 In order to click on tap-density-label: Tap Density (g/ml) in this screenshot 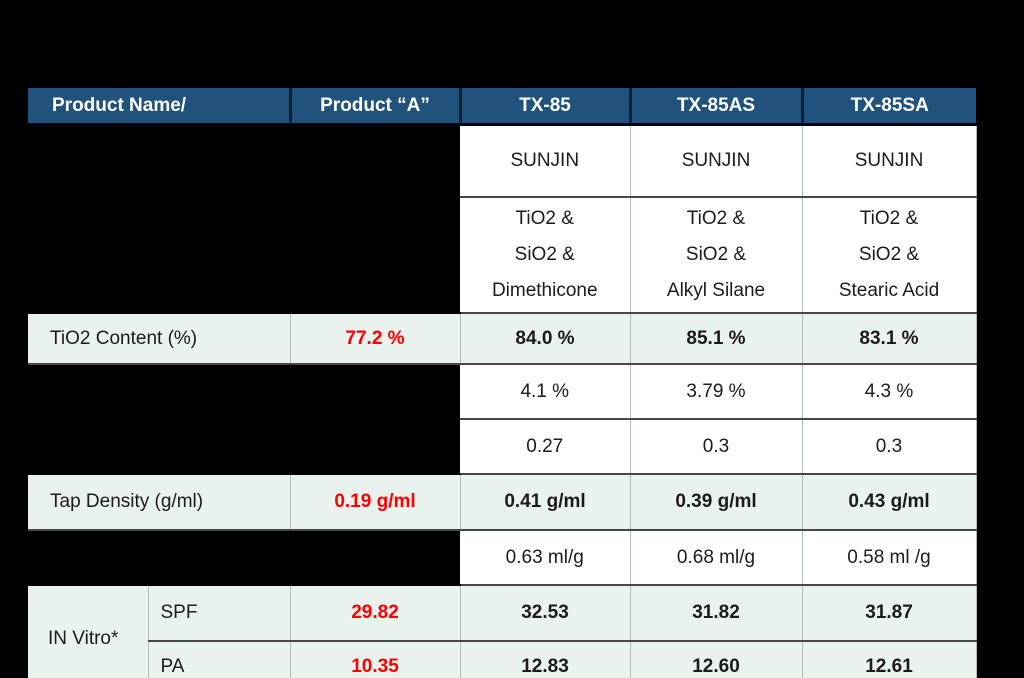, I will do `click(159, 502)`.